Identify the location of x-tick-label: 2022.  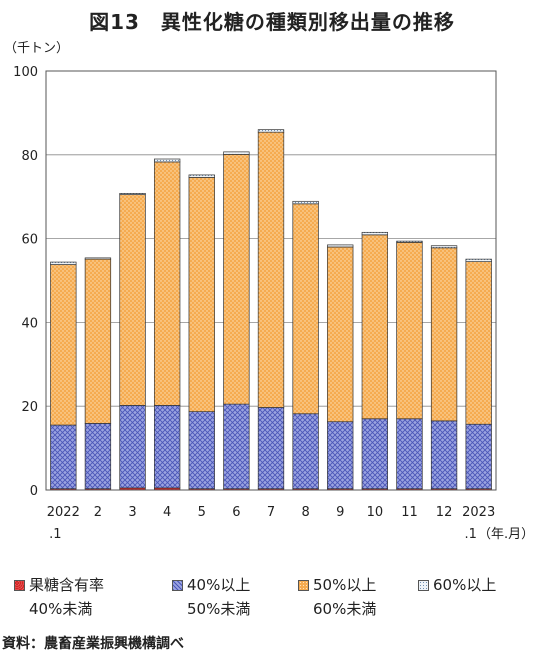
(63, 512).